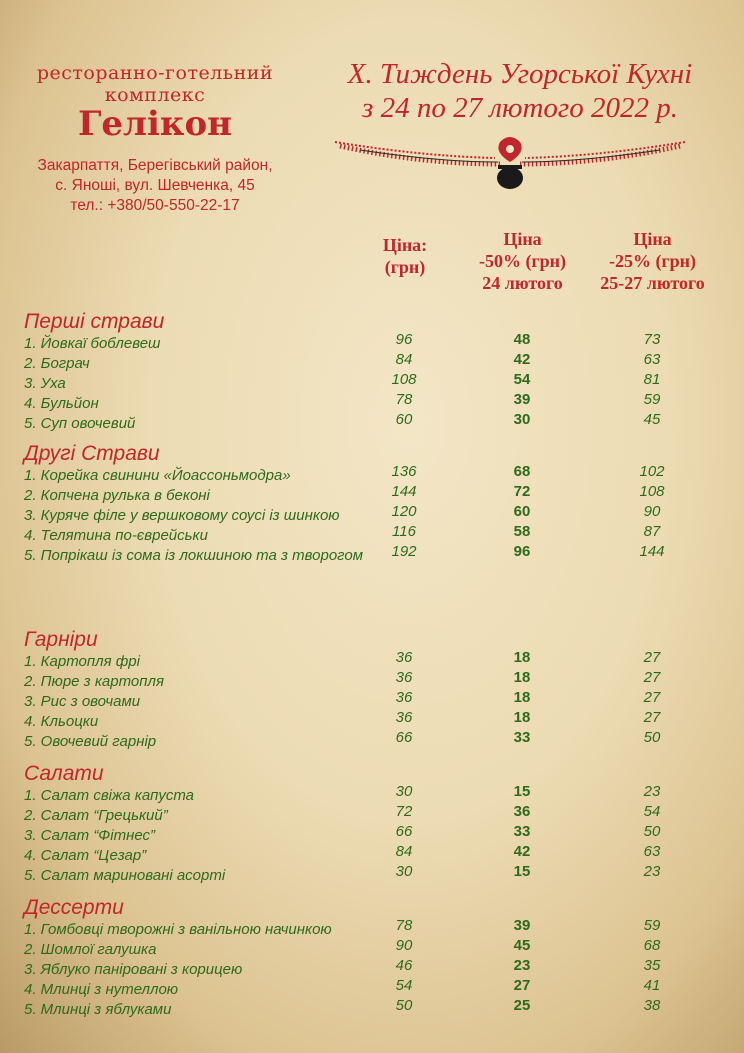 This screenshot has width=744, height=1053. What do you see at coordinates (520, 108) in the screenshot?
I see `event-dates: з 24 по 27 лютого 2022 р.` at bounding box center [520, 108].